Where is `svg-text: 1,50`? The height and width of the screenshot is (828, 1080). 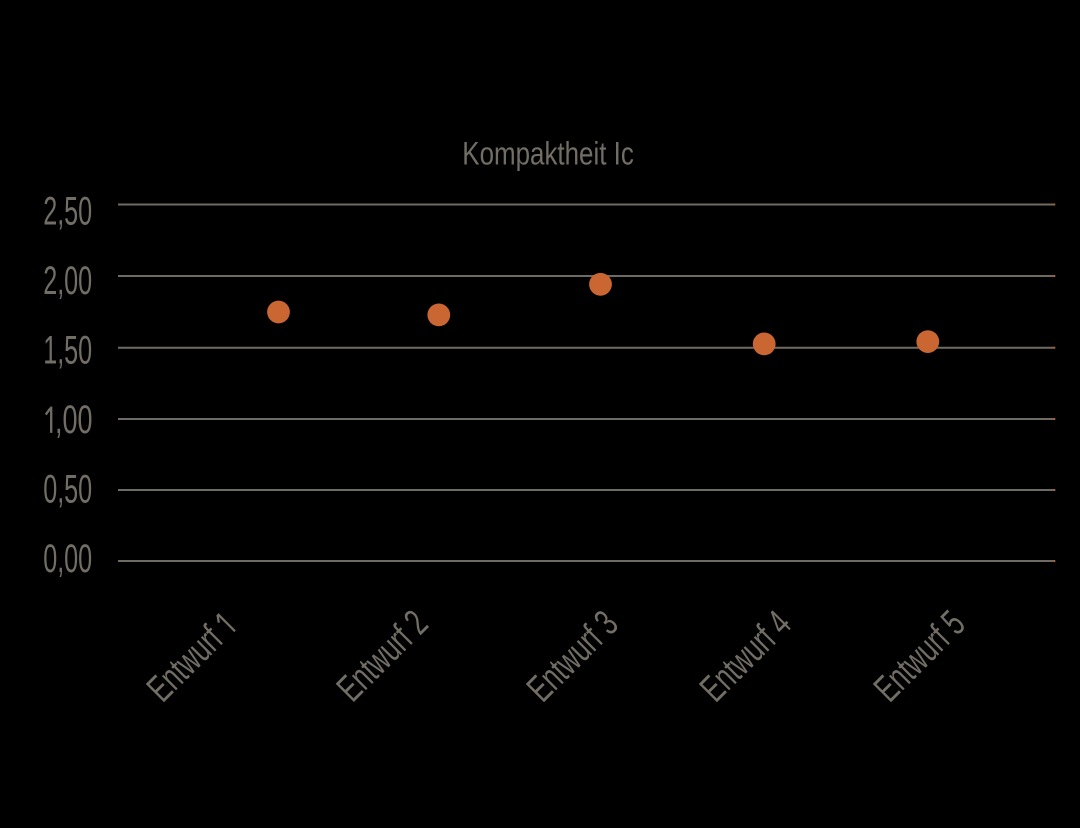 svg-text: 1,50 is located at coordinates (67, 350).